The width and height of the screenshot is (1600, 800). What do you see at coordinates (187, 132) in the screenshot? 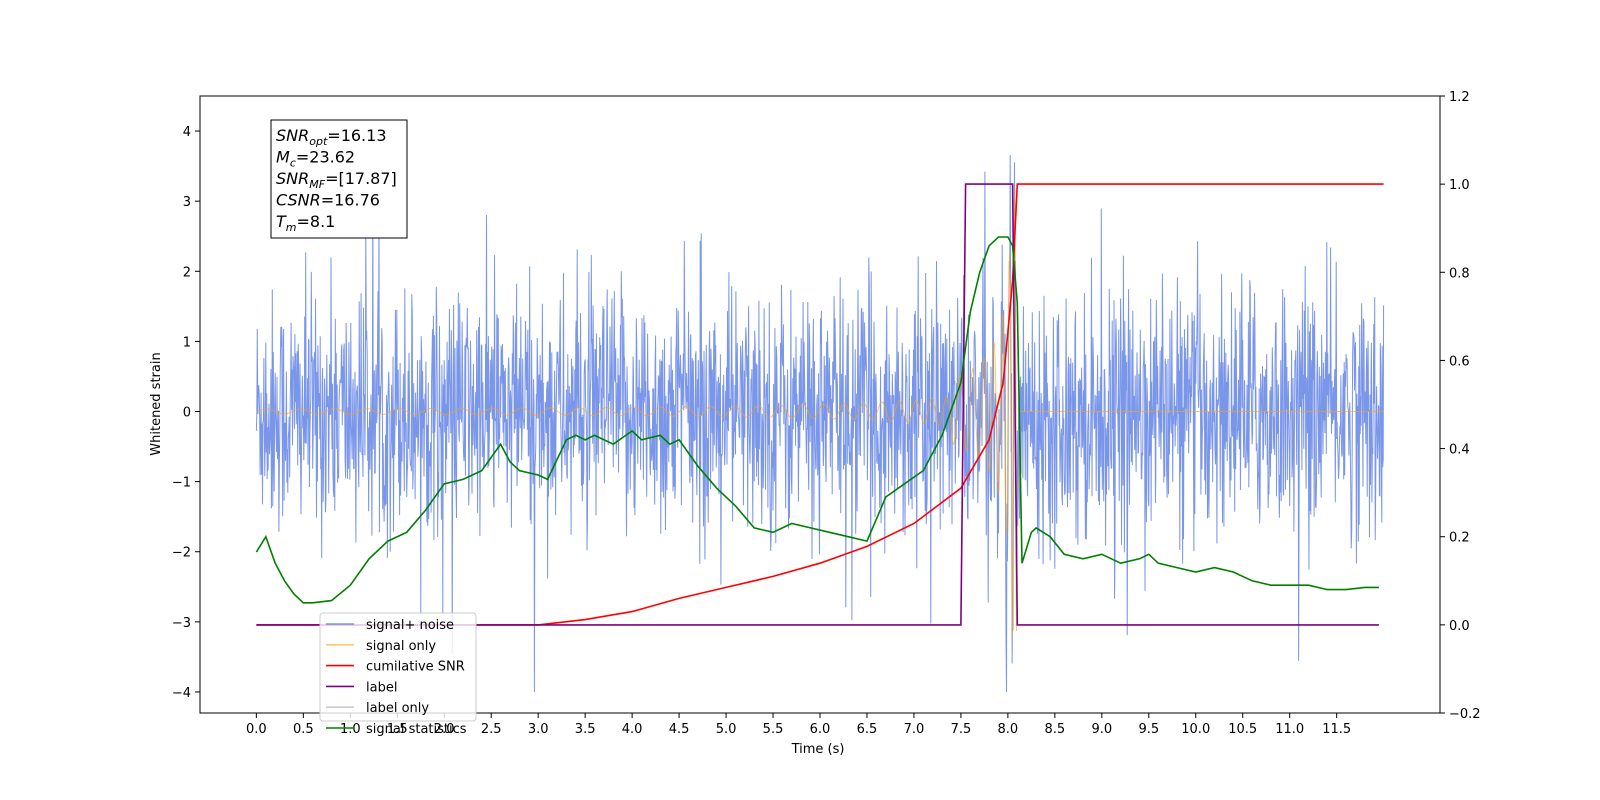
I see `y-tick-label: 4` at bounding box center [187, 132].